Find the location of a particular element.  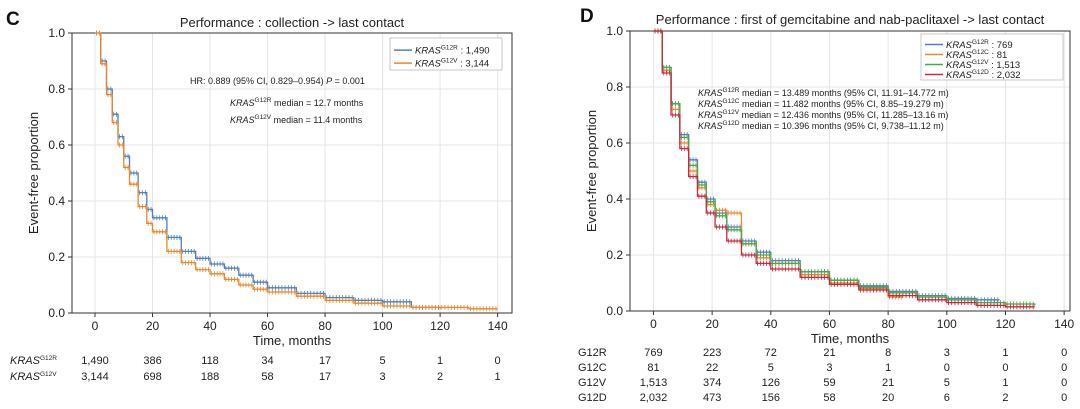

y-tick-label: 0.6 is located at coordinates (56, 145).